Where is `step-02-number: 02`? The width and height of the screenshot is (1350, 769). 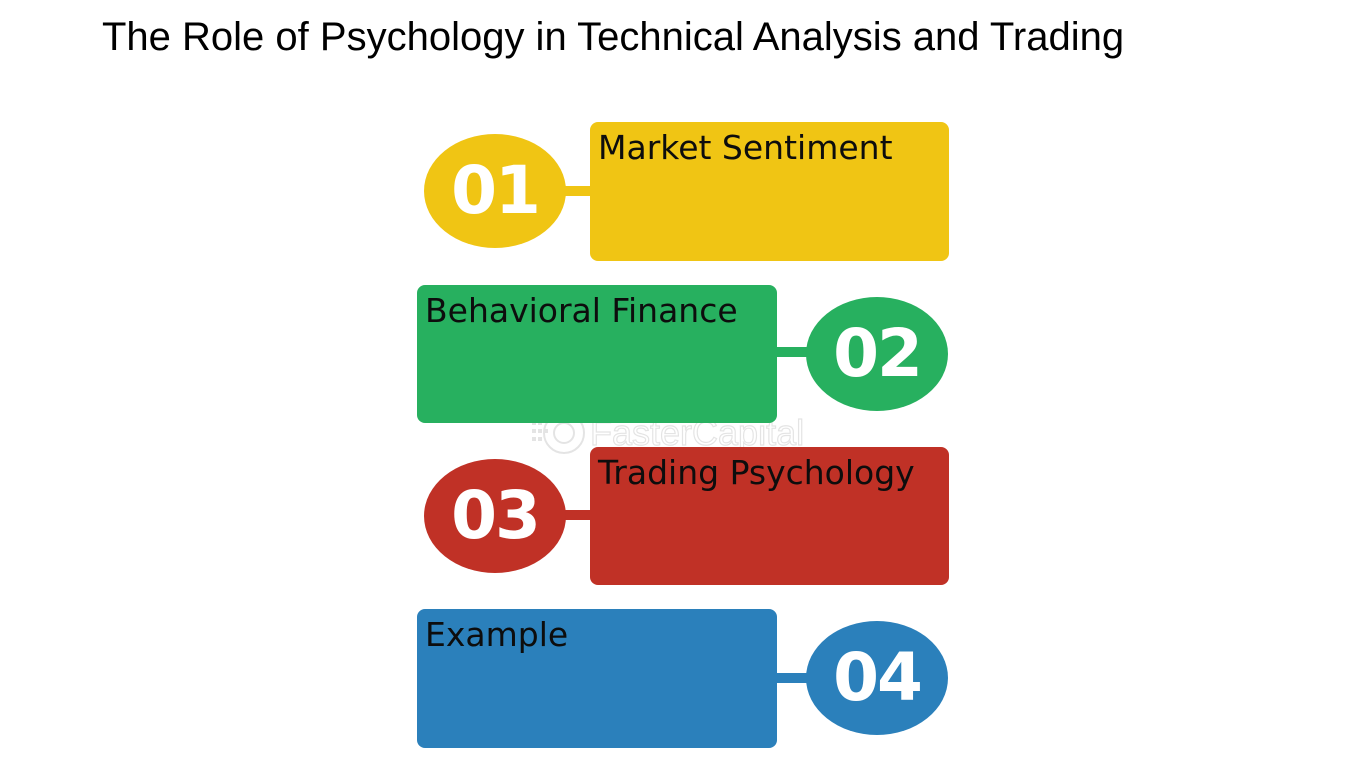
step-02-number: 02 is located at coordinates (878, 353).